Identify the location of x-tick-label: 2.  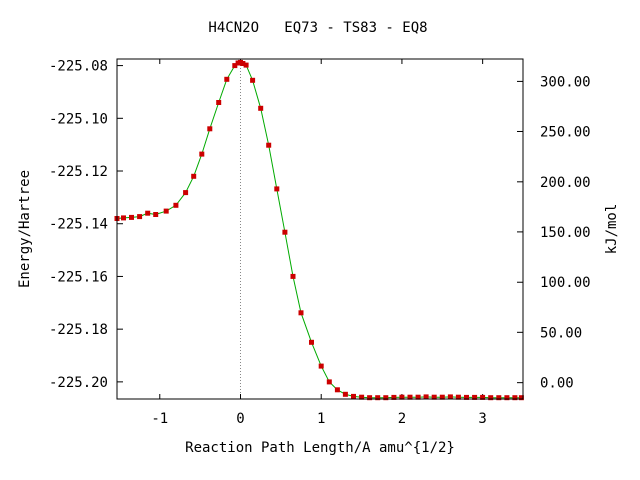
(402, 419).